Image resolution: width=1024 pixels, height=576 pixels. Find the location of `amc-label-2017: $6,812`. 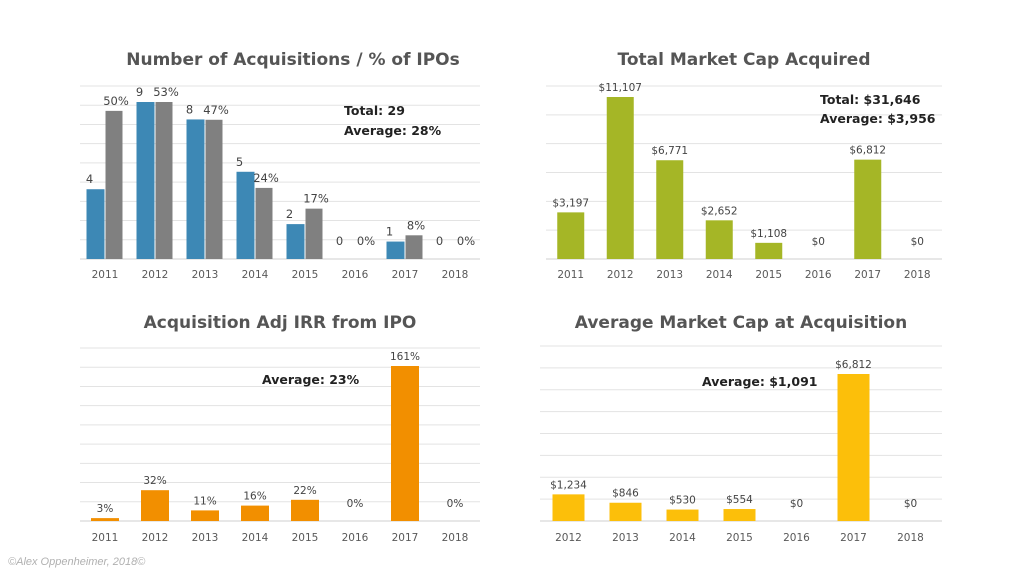

amc-label-2017: $6,812 is located at coordinates (853, 365).